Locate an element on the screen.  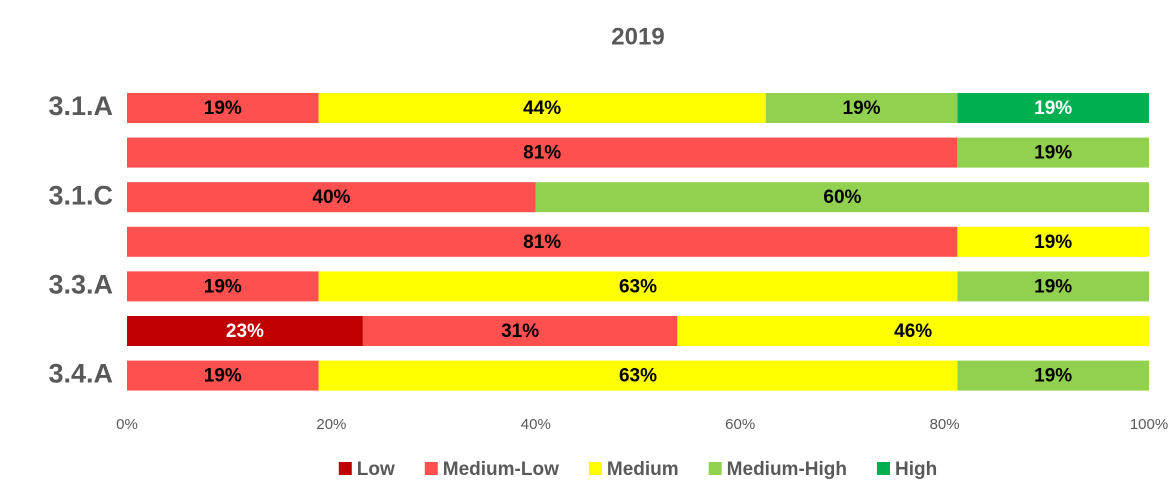
x-tick-label: 60% is located at coordinates (740, 424).